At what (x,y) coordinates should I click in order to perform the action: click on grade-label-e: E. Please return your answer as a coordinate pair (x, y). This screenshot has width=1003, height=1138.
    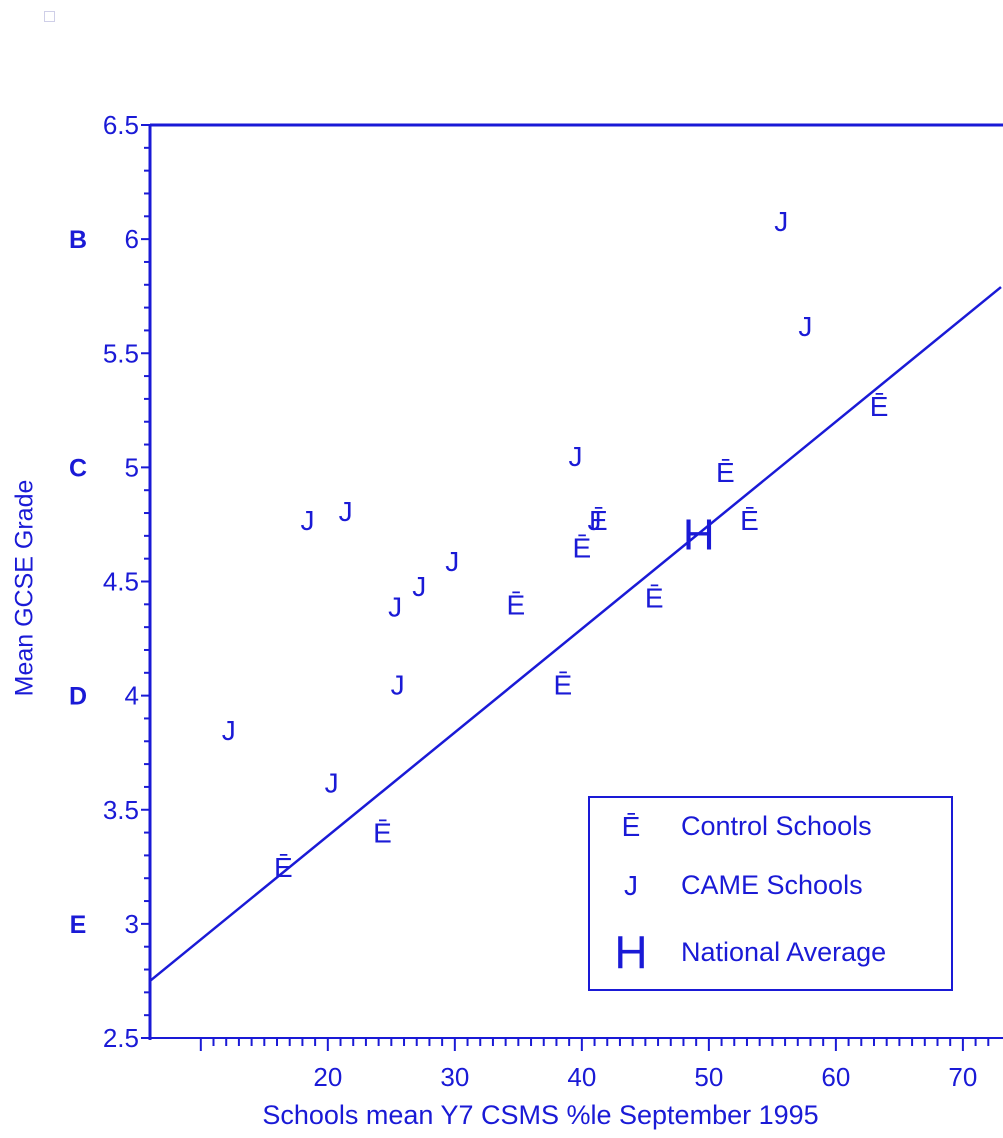
    Looking at the image, I should click on (78, 925).